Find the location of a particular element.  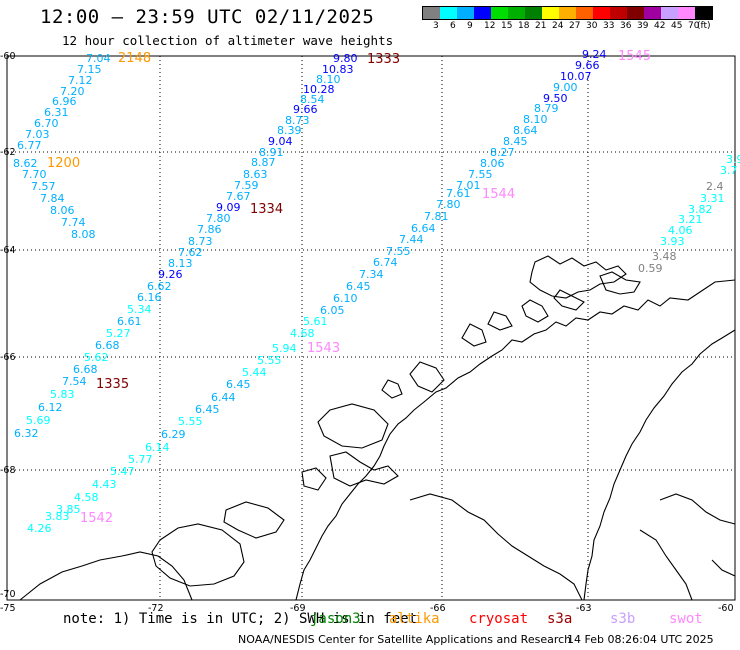

track-label: 1543 is located at coordinates (323, 348).